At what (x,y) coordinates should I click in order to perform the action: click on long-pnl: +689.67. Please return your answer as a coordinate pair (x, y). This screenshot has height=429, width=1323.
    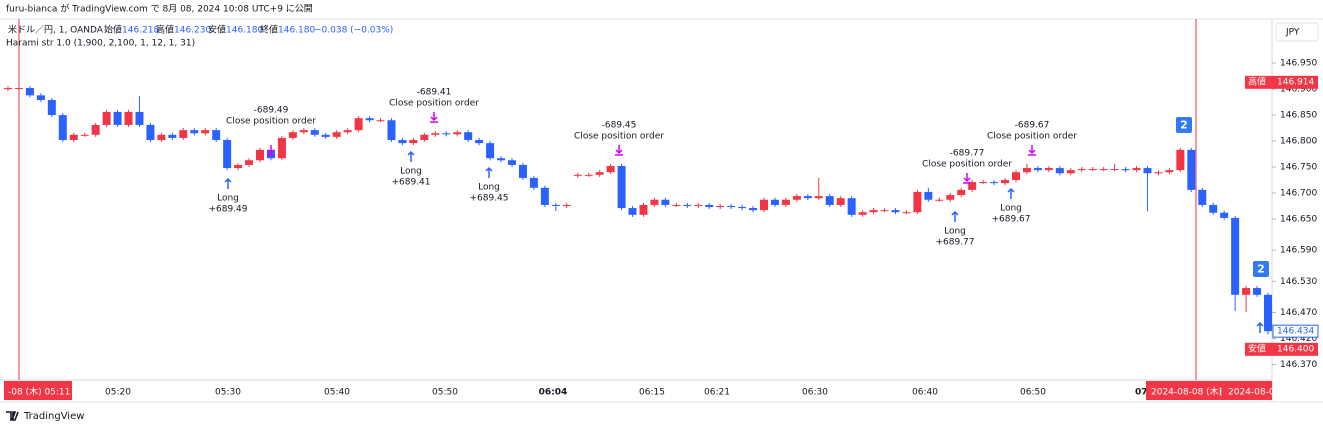
    Looking at the image, I should click on (1010, 220).